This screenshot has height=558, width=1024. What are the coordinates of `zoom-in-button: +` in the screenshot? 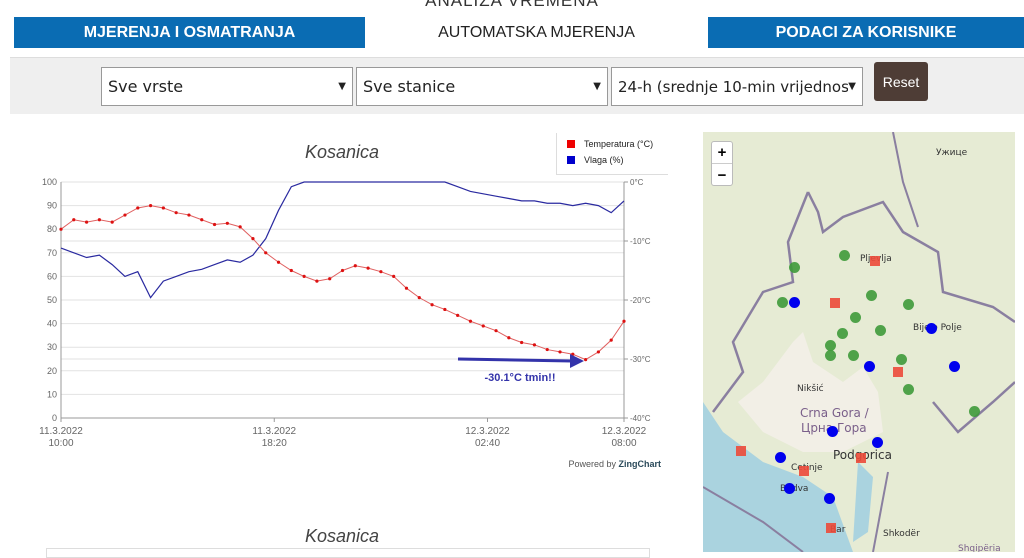 It's located at (722, 153).